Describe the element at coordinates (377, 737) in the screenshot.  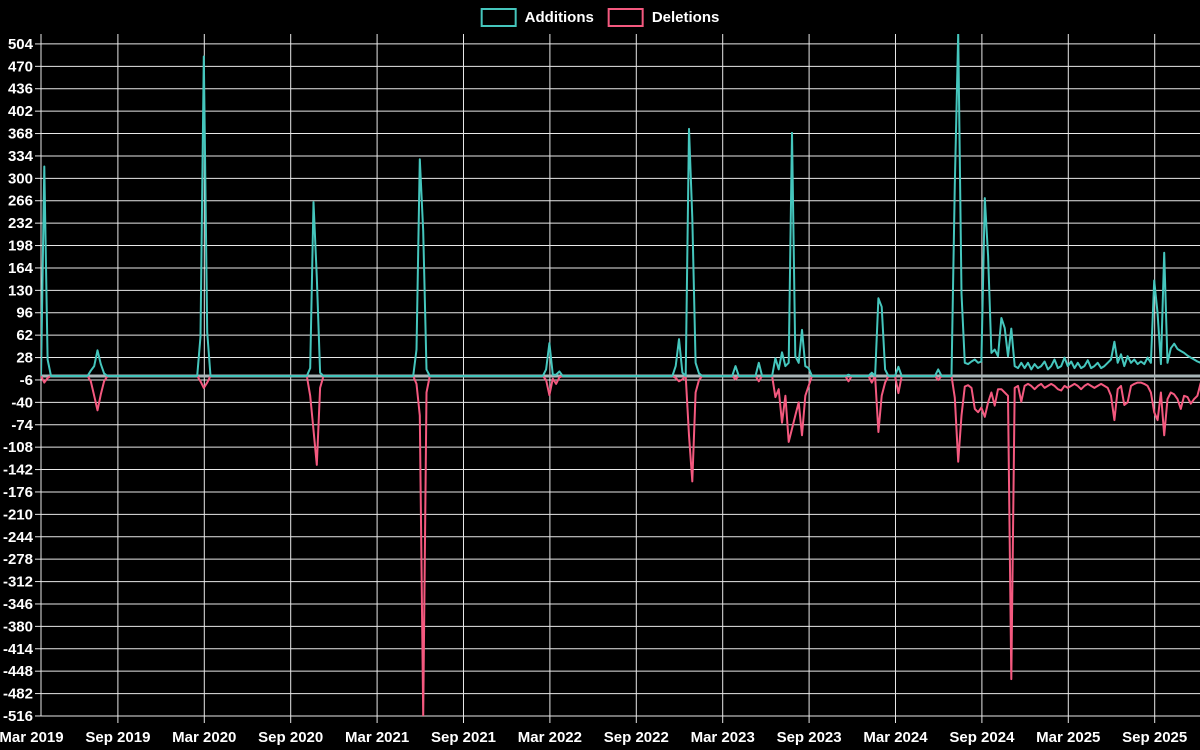
I see `x-tick-label: Mar 2021` at that location.